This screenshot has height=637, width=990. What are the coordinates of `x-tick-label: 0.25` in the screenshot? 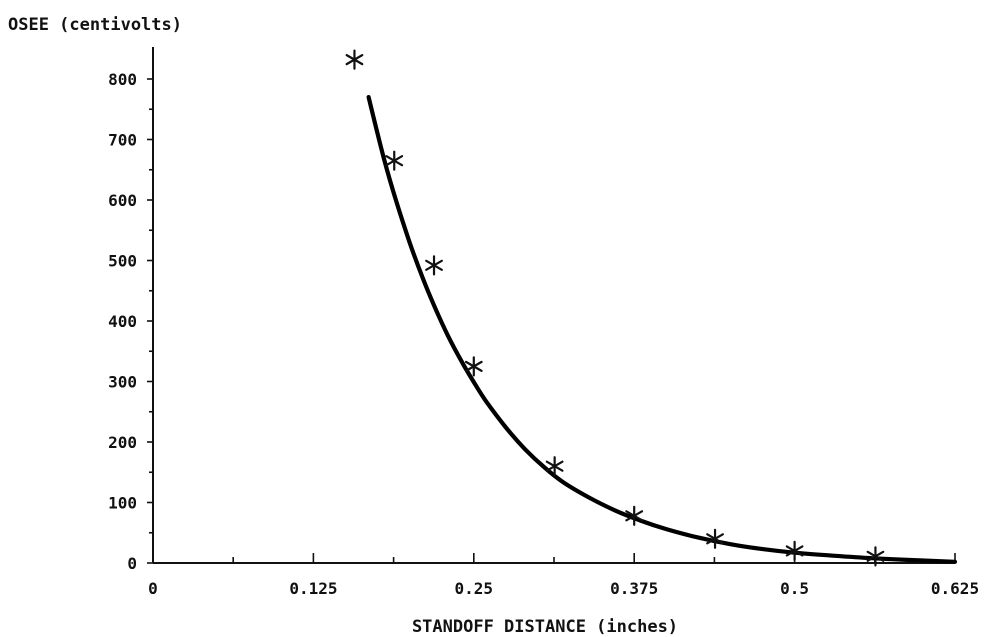 It's located at (474, 588).